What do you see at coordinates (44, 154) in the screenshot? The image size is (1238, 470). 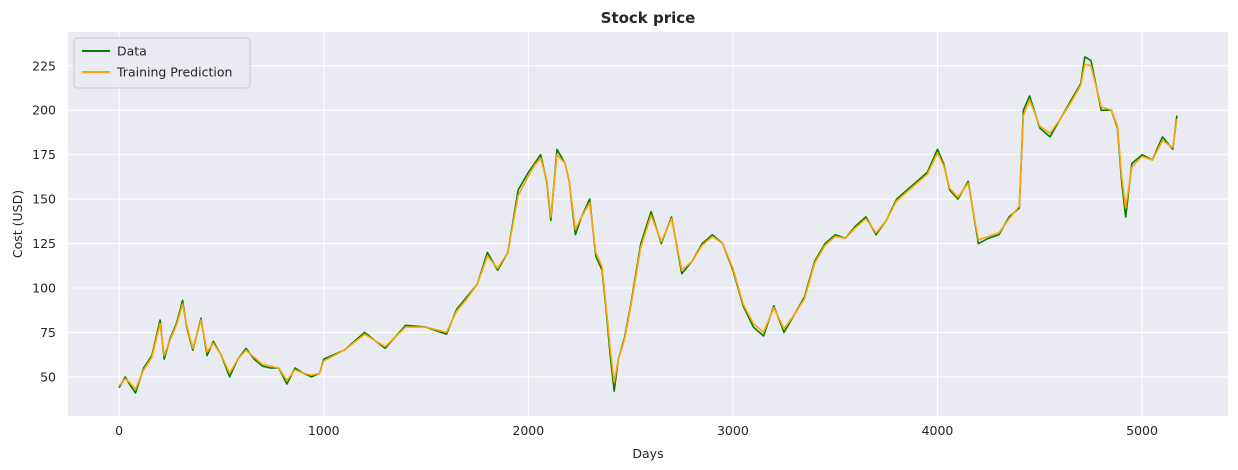 I see `y-tick-label: 175` at bounding box center [44, 154].